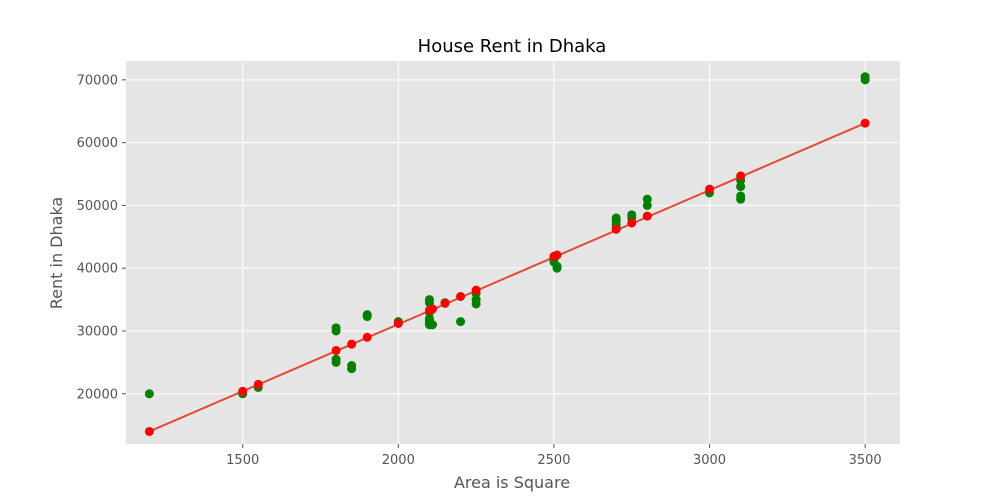  I want to click on x-axis-label: Area is Square, so click(512, 482).